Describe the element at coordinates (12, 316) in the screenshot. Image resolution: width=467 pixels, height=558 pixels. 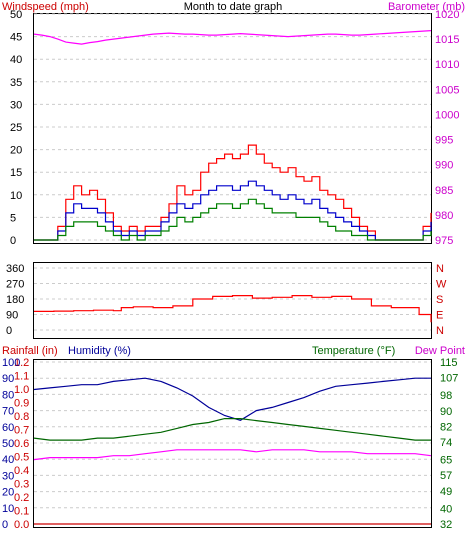
I see `direction-degree-tick-label: 90` at that location.